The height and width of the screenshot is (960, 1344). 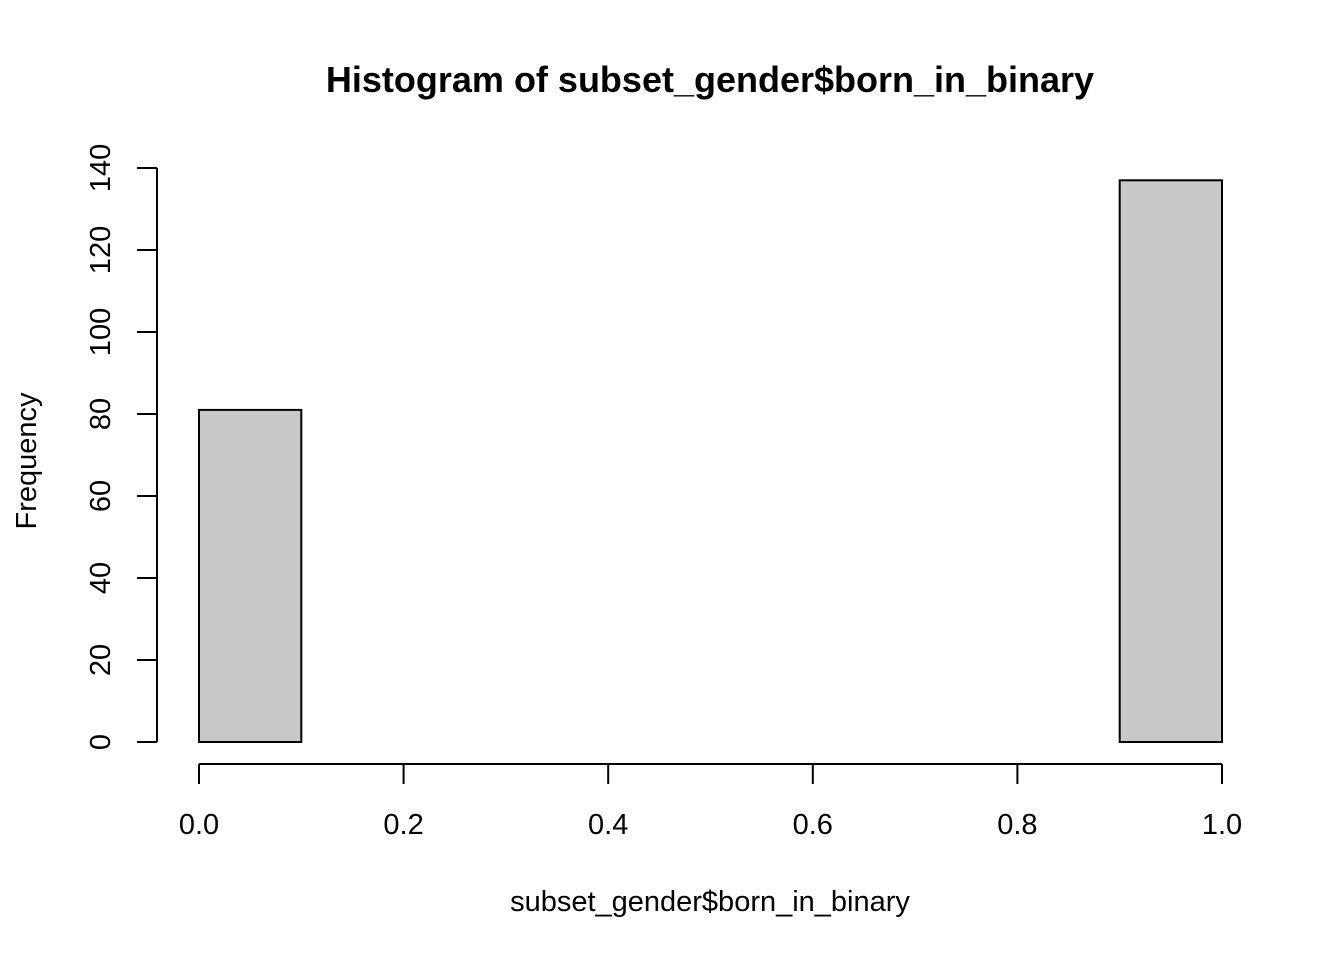 What do you see at coordinates (121, 447) in the screenshot?
I see `y-axis: 0 20 40 60 80 100 120 140` at bounding box center [121, 447].